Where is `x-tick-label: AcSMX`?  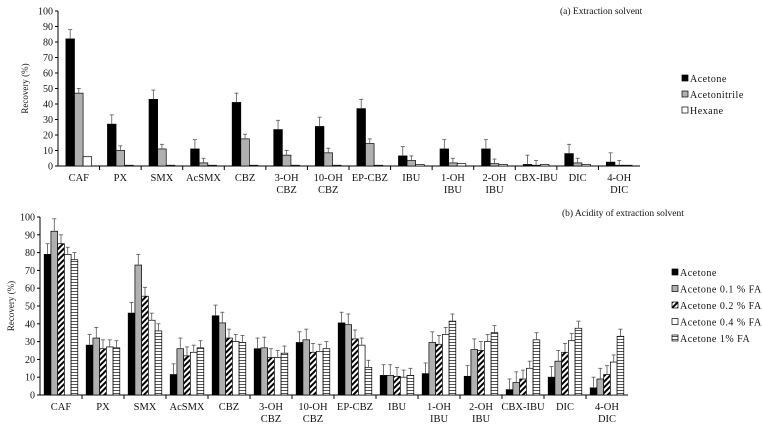 x-tick-label: AcSMX is located at coordinates (186, 407).